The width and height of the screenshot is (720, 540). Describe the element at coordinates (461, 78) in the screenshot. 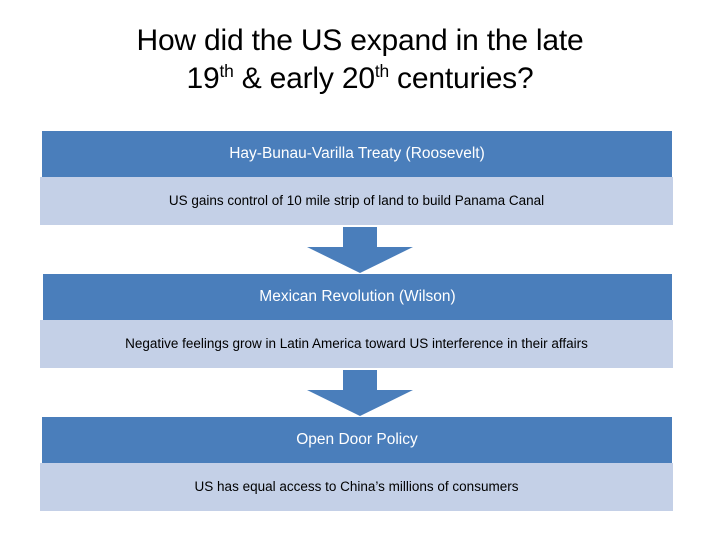

I see `title-line-2-post: centuries?` at that location.